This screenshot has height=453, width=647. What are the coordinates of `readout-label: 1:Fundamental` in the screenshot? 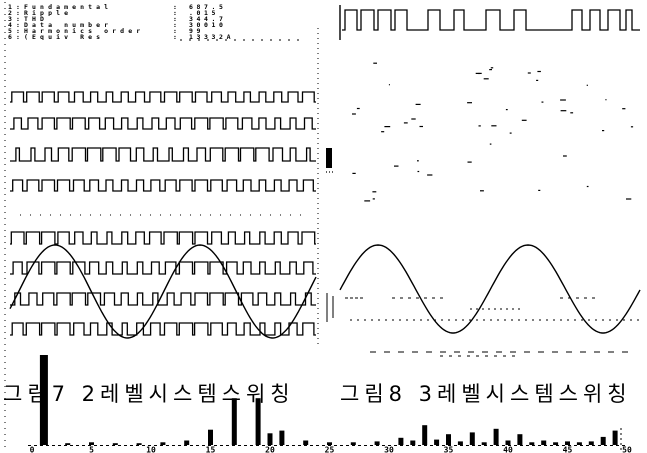 It's located at (60, 7).